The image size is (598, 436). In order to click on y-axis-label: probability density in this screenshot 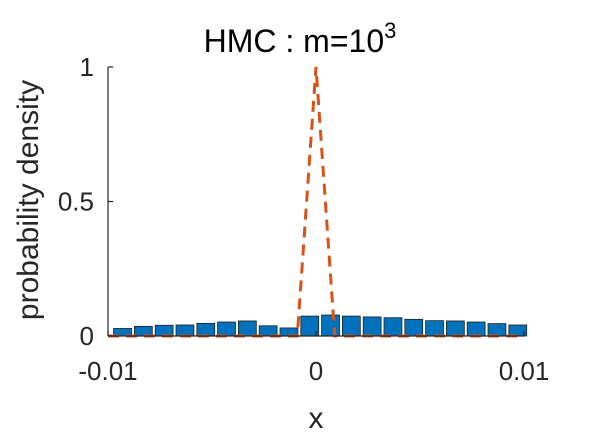, I will do `click(28, 200)`.